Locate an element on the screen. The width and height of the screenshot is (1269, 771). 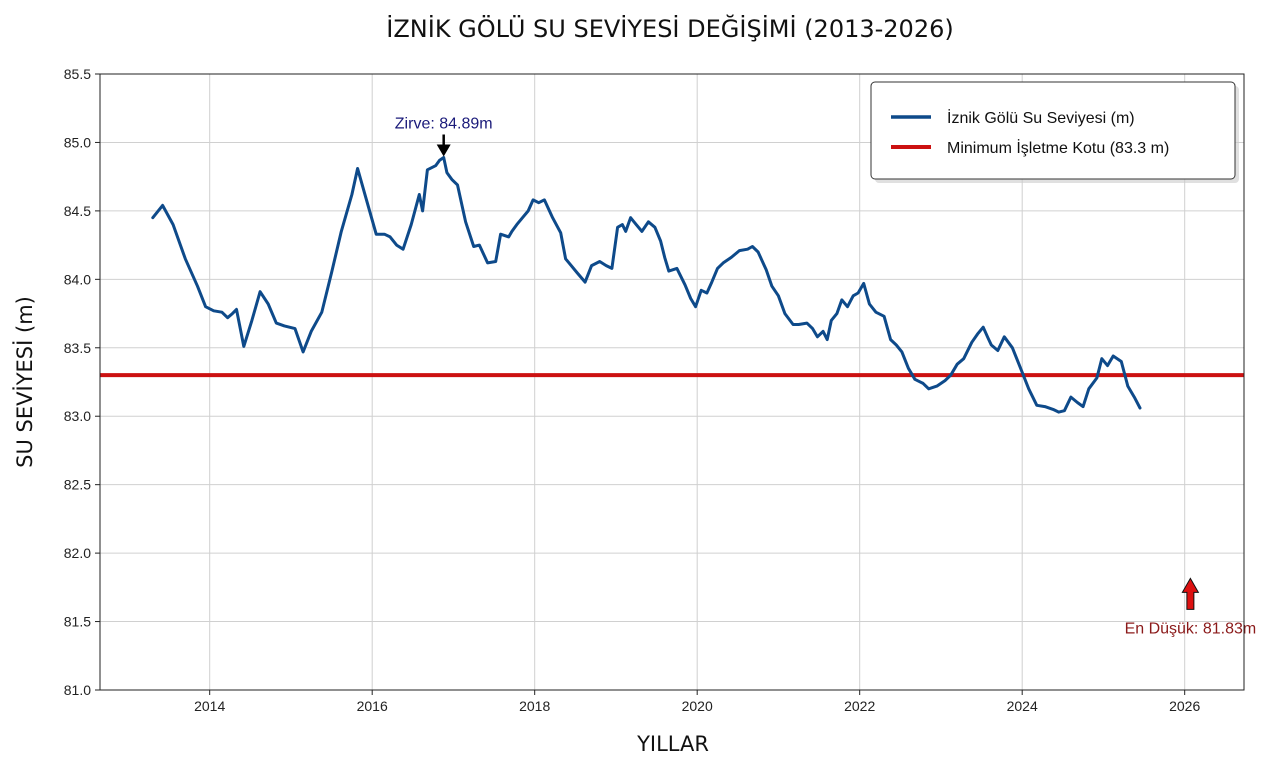
x-axis-title: YILLAR is located at coordinates (672, 744).